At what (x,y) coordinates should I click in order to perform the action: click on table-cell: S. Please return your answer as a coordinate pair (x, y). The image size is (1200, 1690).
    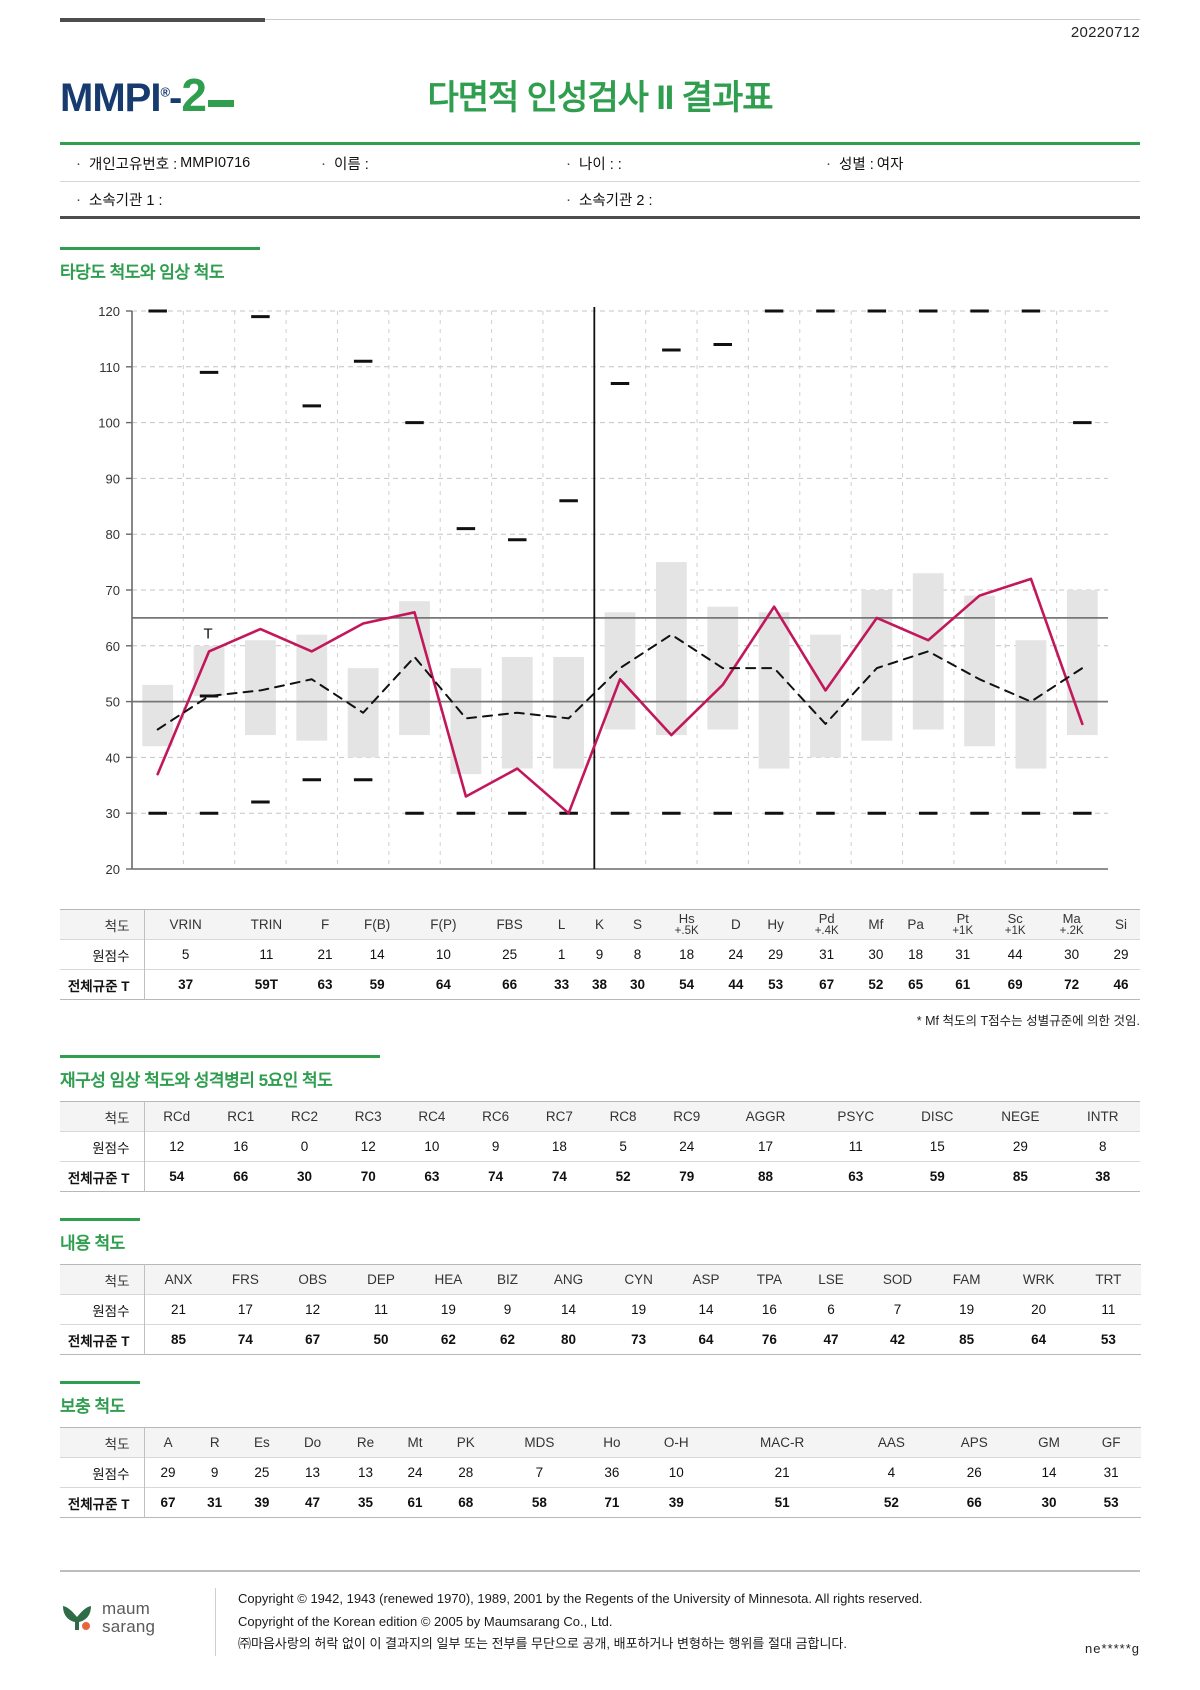
    Looking at the image, I should click on (637, 924).